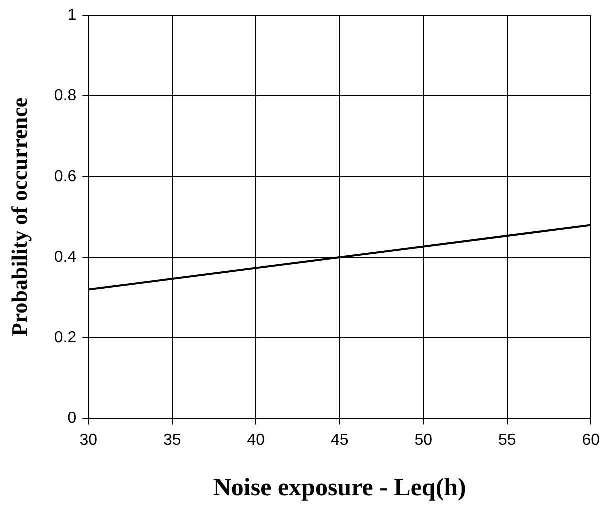 This screenshot has width=606, height=514. Describe the element at coordinates (65, 257) in the screenshot. I see `y-tick-label: 0.4` at that location.